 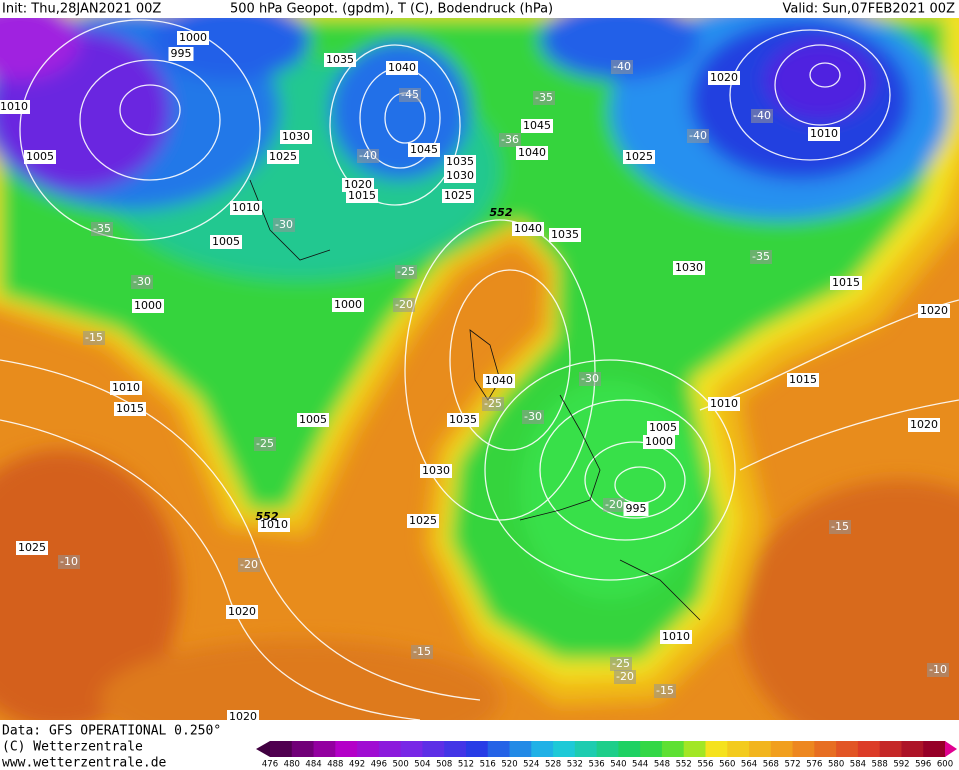 What do you see at coordinates (836, 765) in the screenshot?
I see `colorbar-label: 580` at bounding box center [836, 765].